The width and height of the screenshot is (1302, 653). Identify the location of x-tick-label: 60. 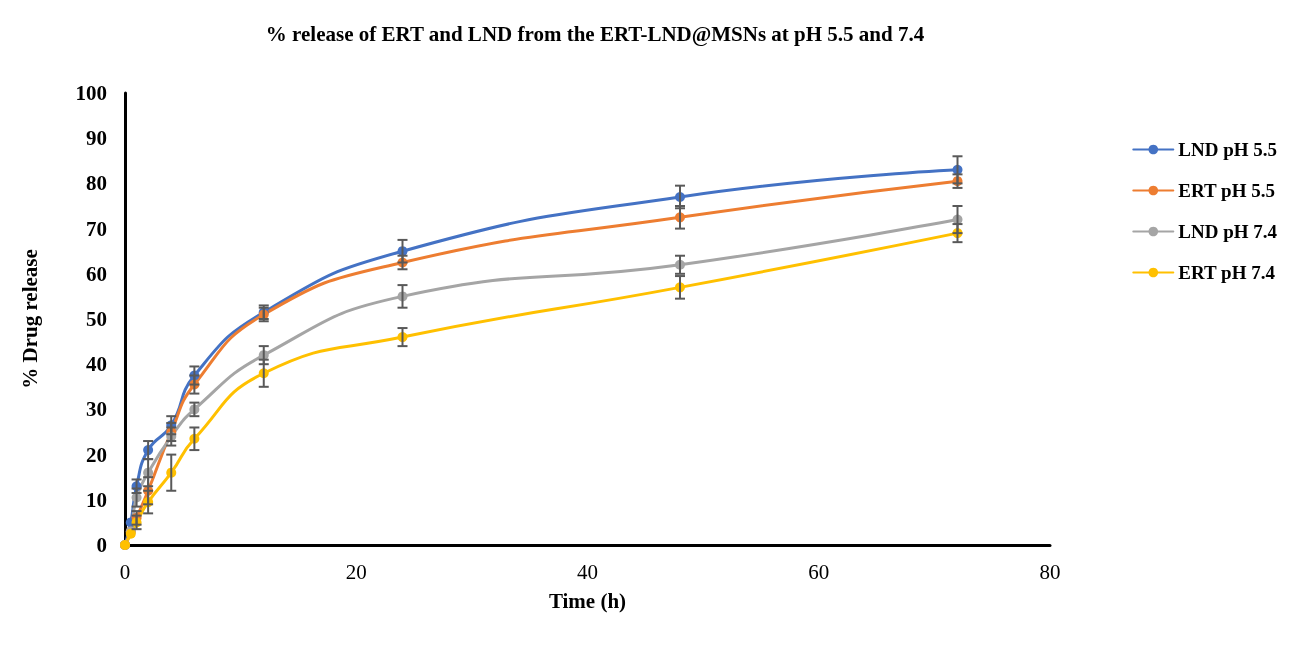
(819, 571).